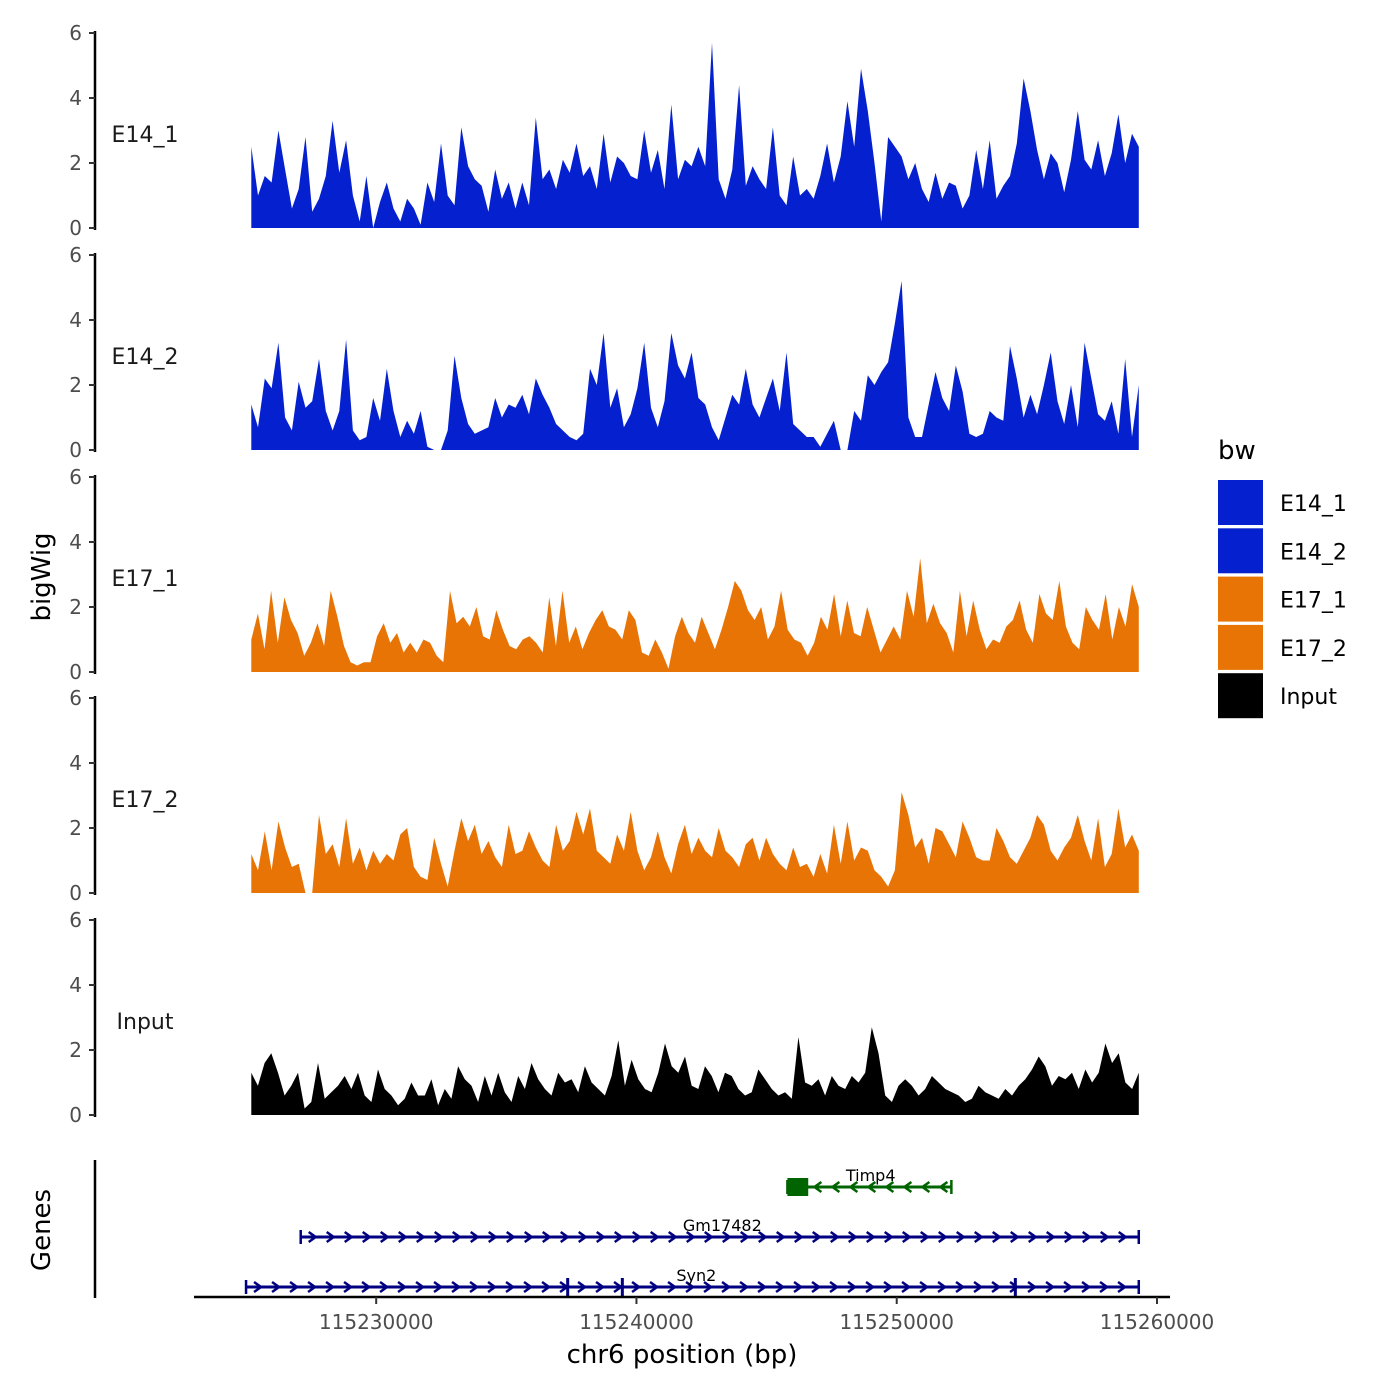  Describe the element at coordinates (1240, 696) in the screenshot. I see `legend-swatch-input` at that location.